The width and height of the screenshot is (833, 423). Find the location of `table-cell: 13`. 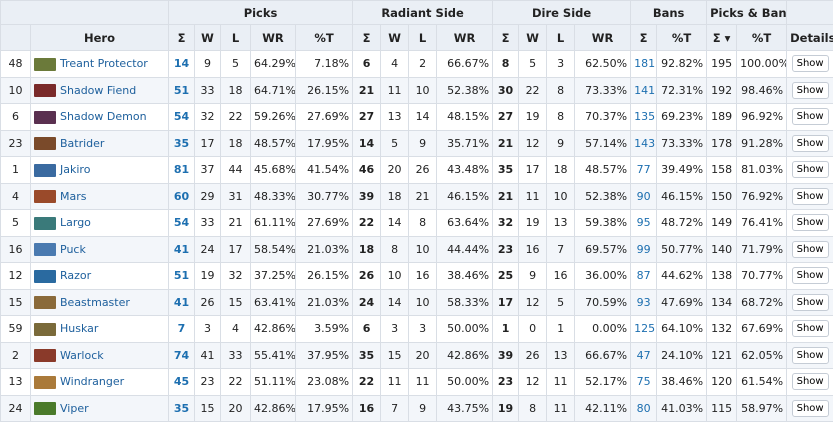

table-cell: 13 is located at coordinates (395, 117).